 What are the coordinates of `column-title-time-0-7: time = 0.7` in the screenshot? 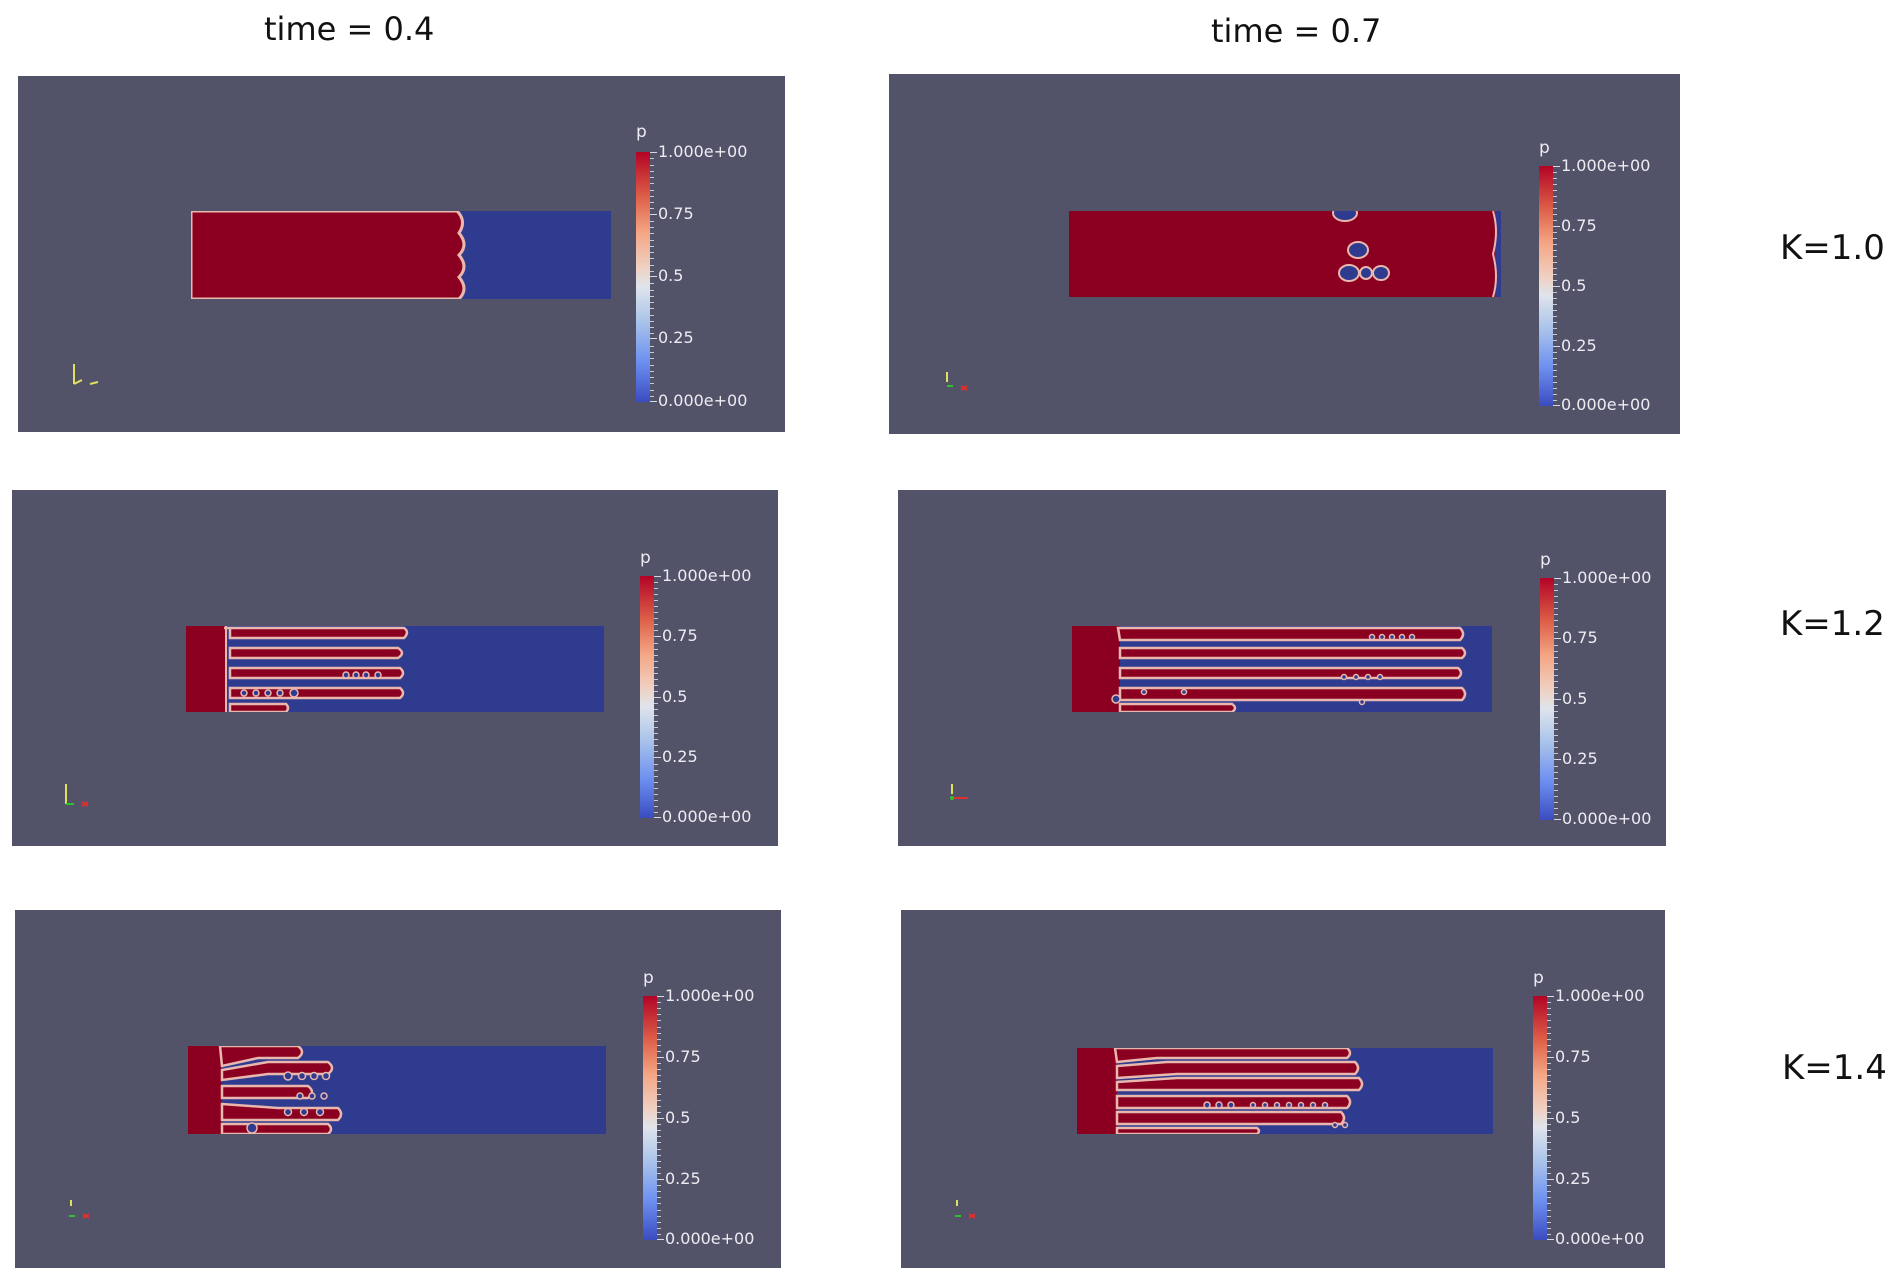 It's located at (1296, 31).